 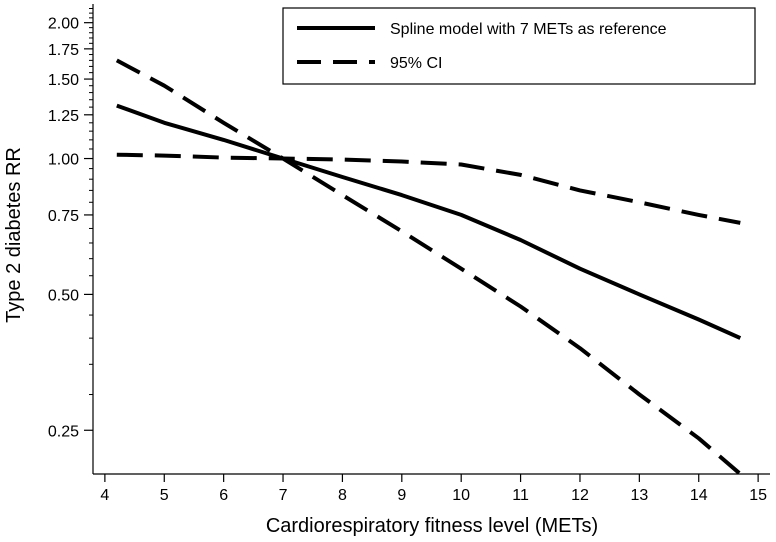 I want to click on y-tick-label: 1.75, so click(x=63, y=50).